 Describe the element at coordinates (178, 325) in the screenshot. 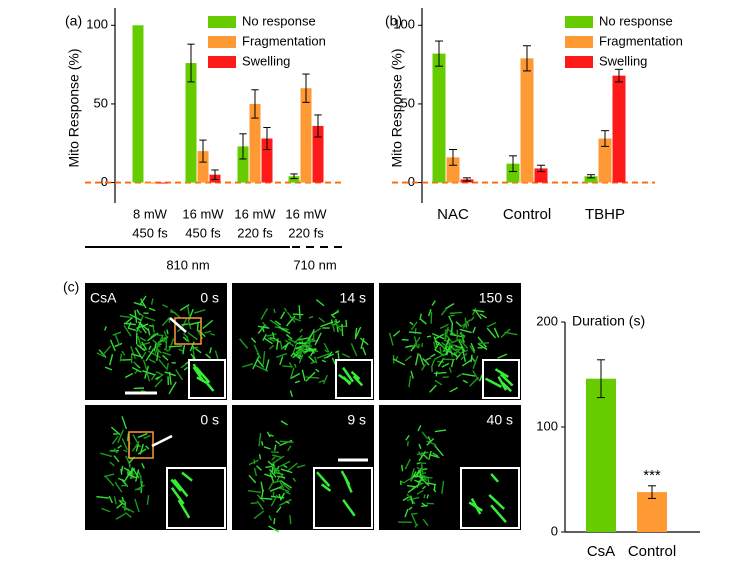

I see `arrow` at that location.